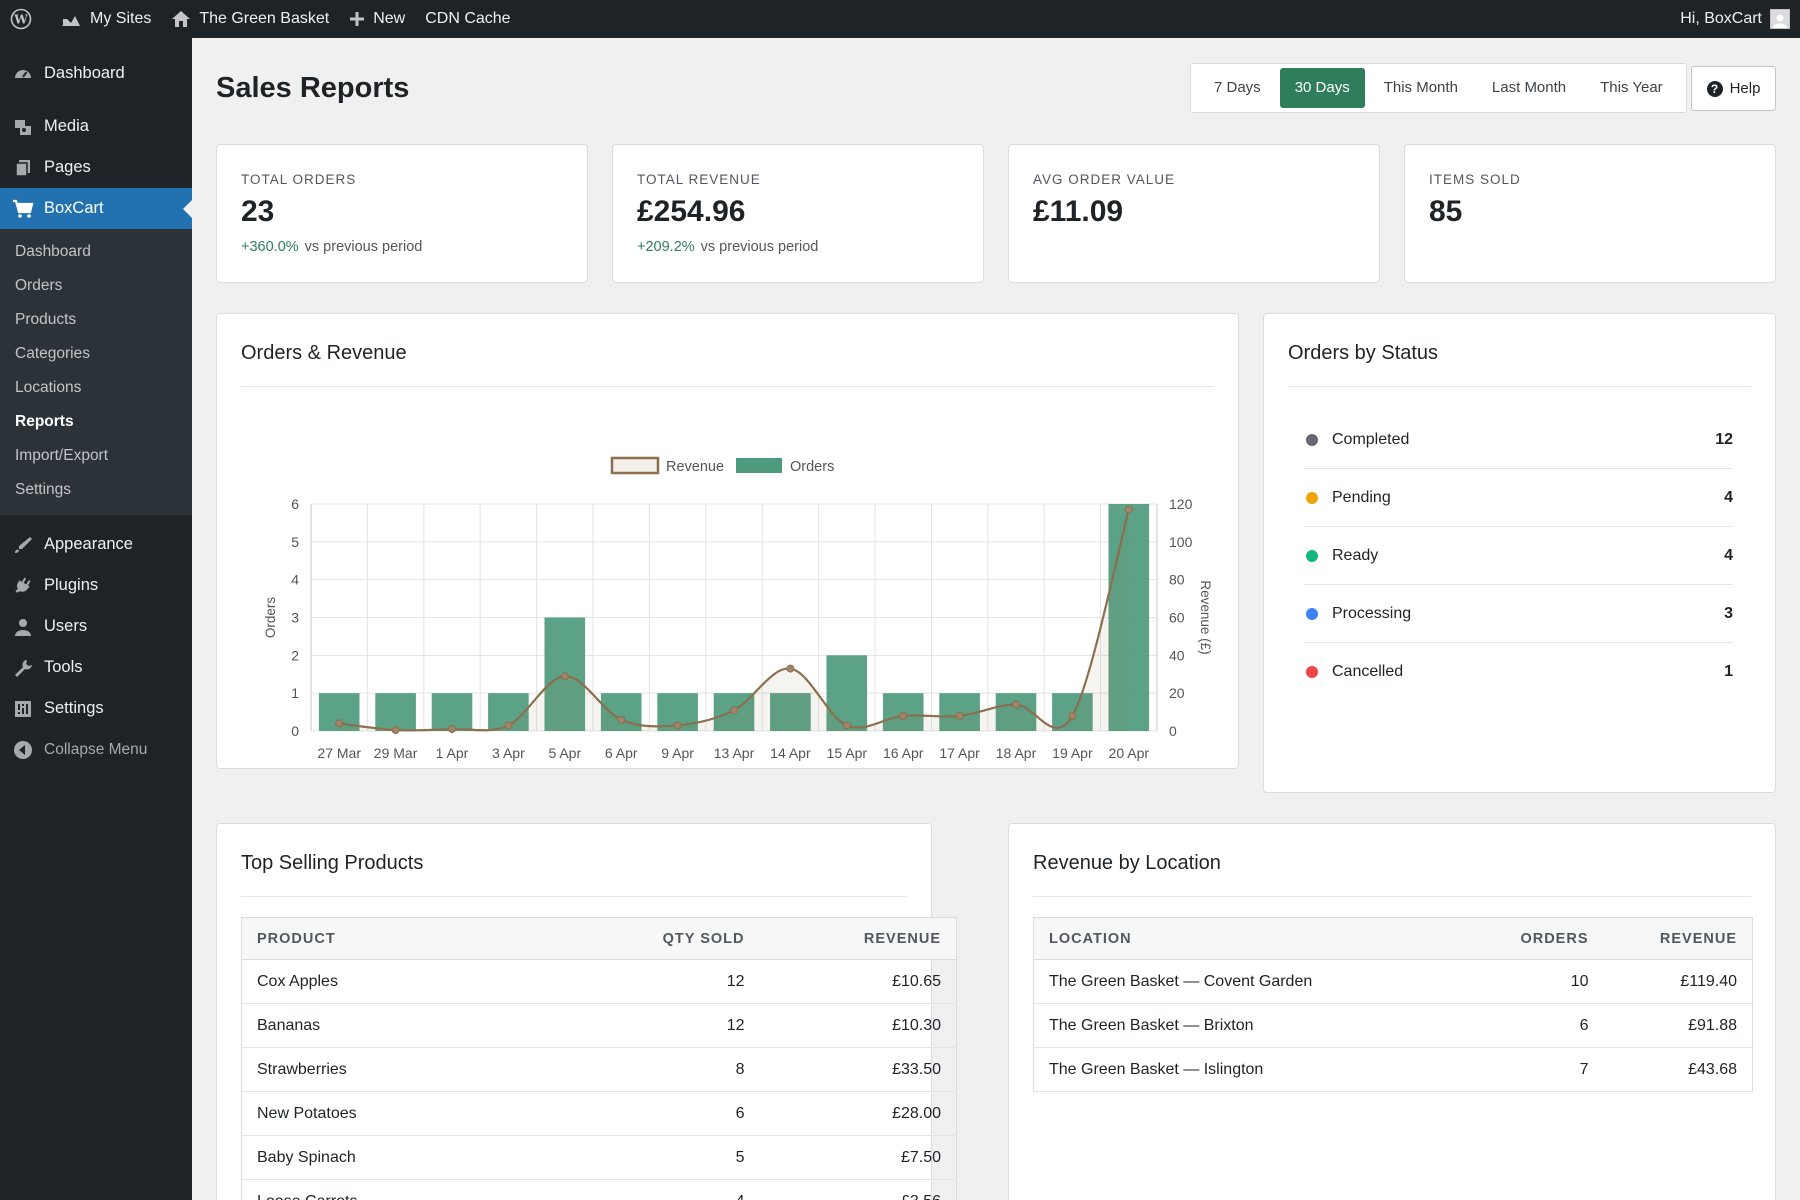 The height and width of the screenshot is (1200, 1800). Describe the element at coordinates (250, 19) in the screenshot. I see `site-name-link: The Green Basket` at that location.